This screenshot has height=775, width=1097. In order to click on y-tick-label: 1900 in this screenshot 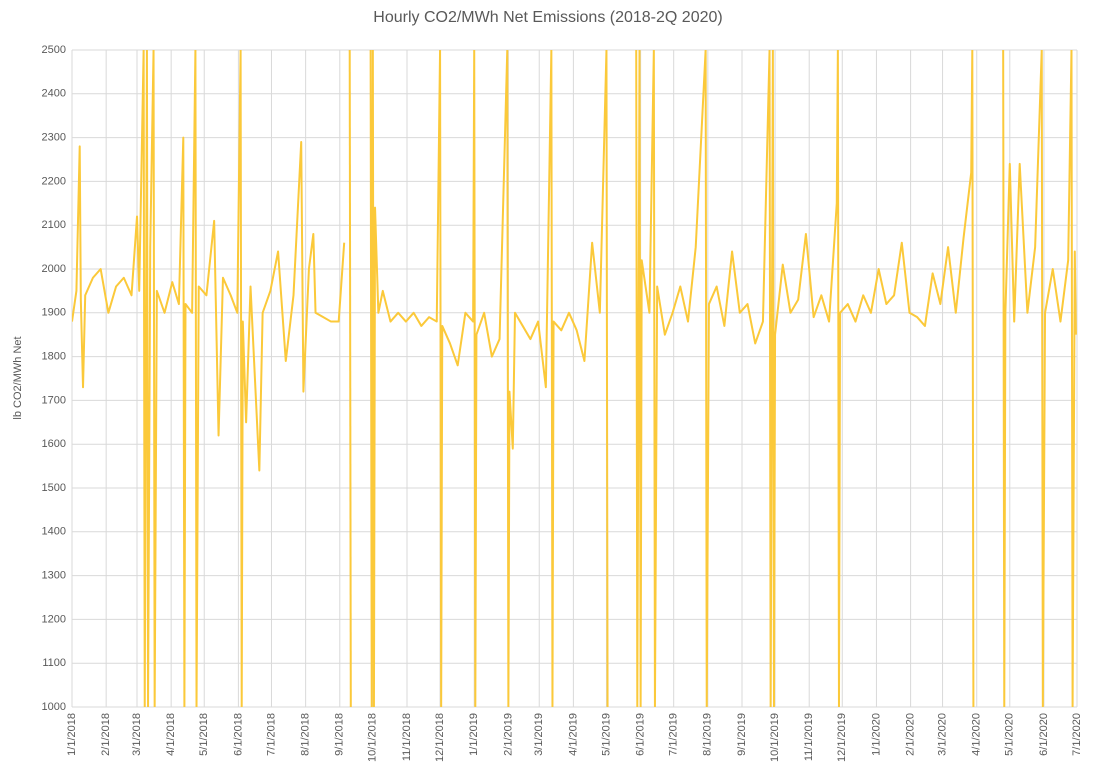, I will do `click(54, 313)`.